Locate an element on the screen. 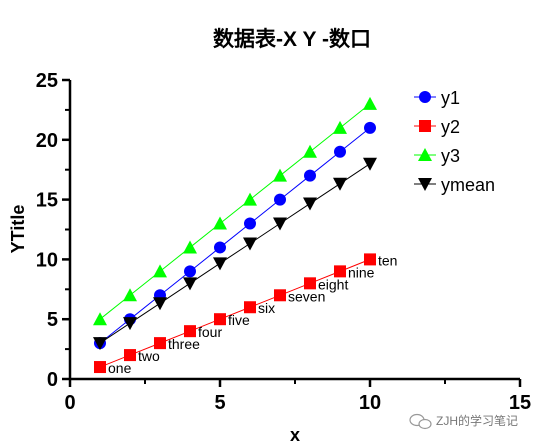 The height and width of the screenshot is (446, 540). y-tick-label: 25 is located at coordinates (47, 81).